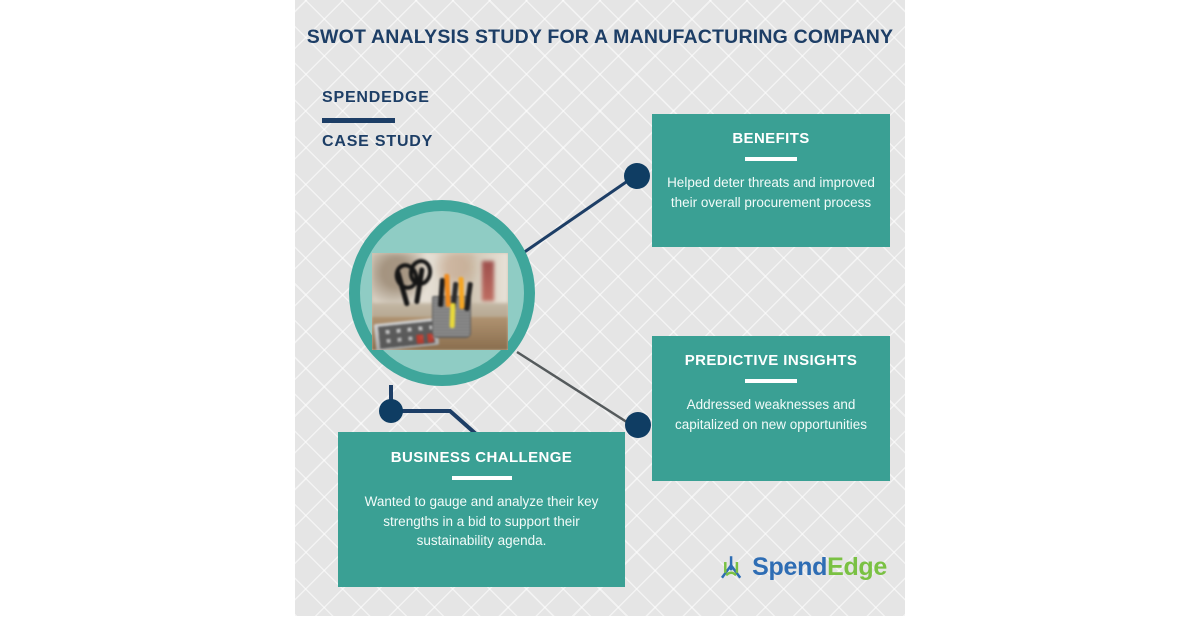  Describe the element at coordinates (575, 389) in the screenshot. I see `connector-line-insights` at that location.